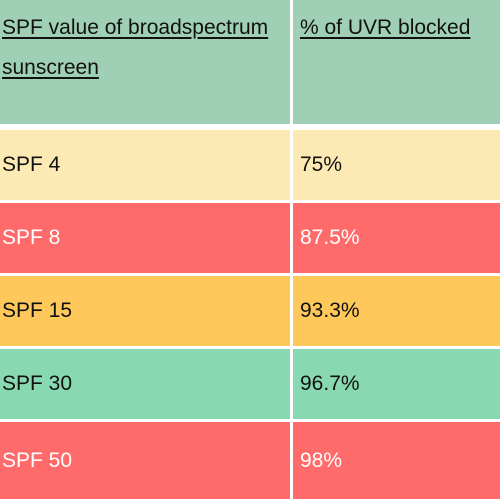  I want to click on table-cell: 75%, so click(396, 165).